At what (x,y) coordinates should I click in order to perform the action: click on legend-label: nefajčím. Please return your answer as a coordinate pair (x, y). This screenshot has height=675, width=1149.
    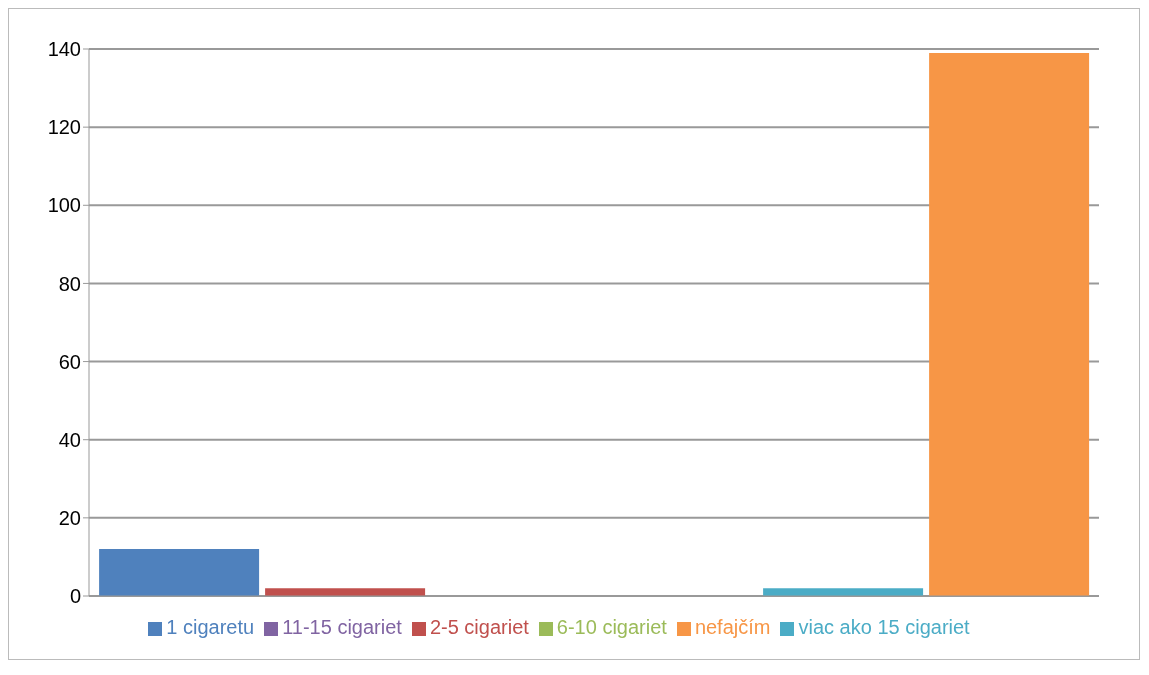
    Looking at the image, I should click on (732, 627).